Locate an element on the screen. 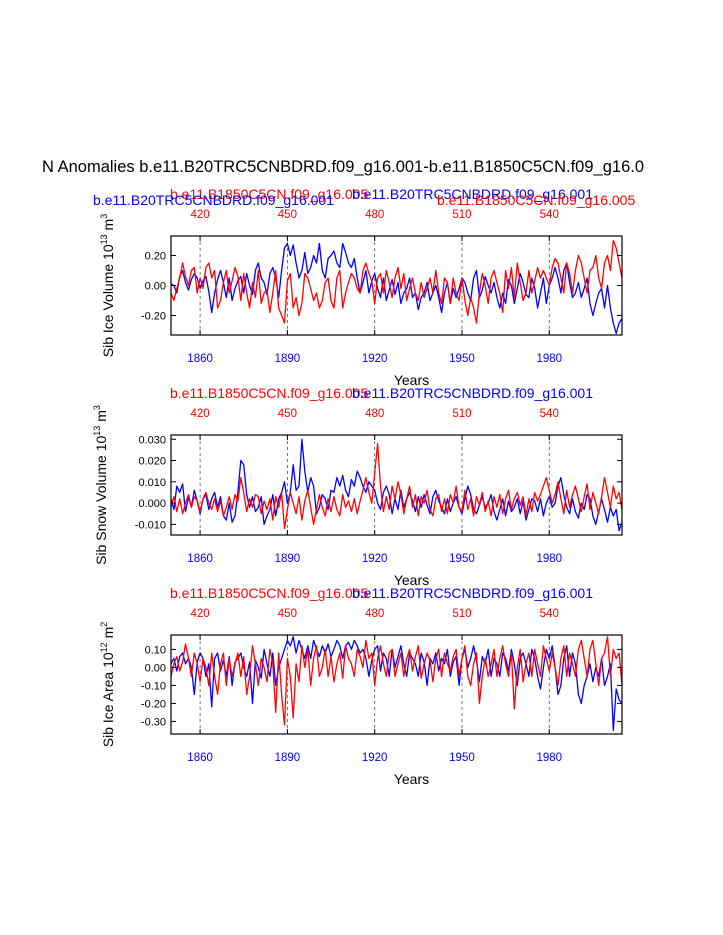  y-axis-title-unit-exponent: 2 is located at coordinates (104, 624).